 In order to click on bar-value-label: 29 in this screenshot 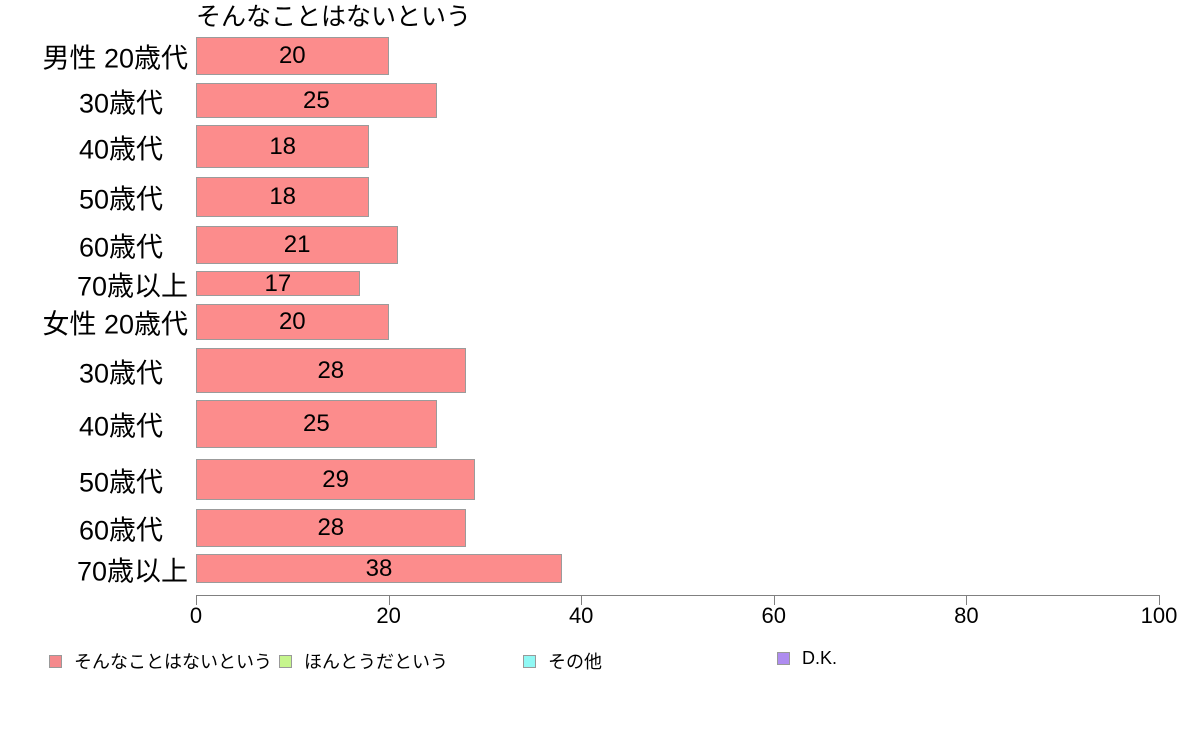, I will do `click(335, 479)`.